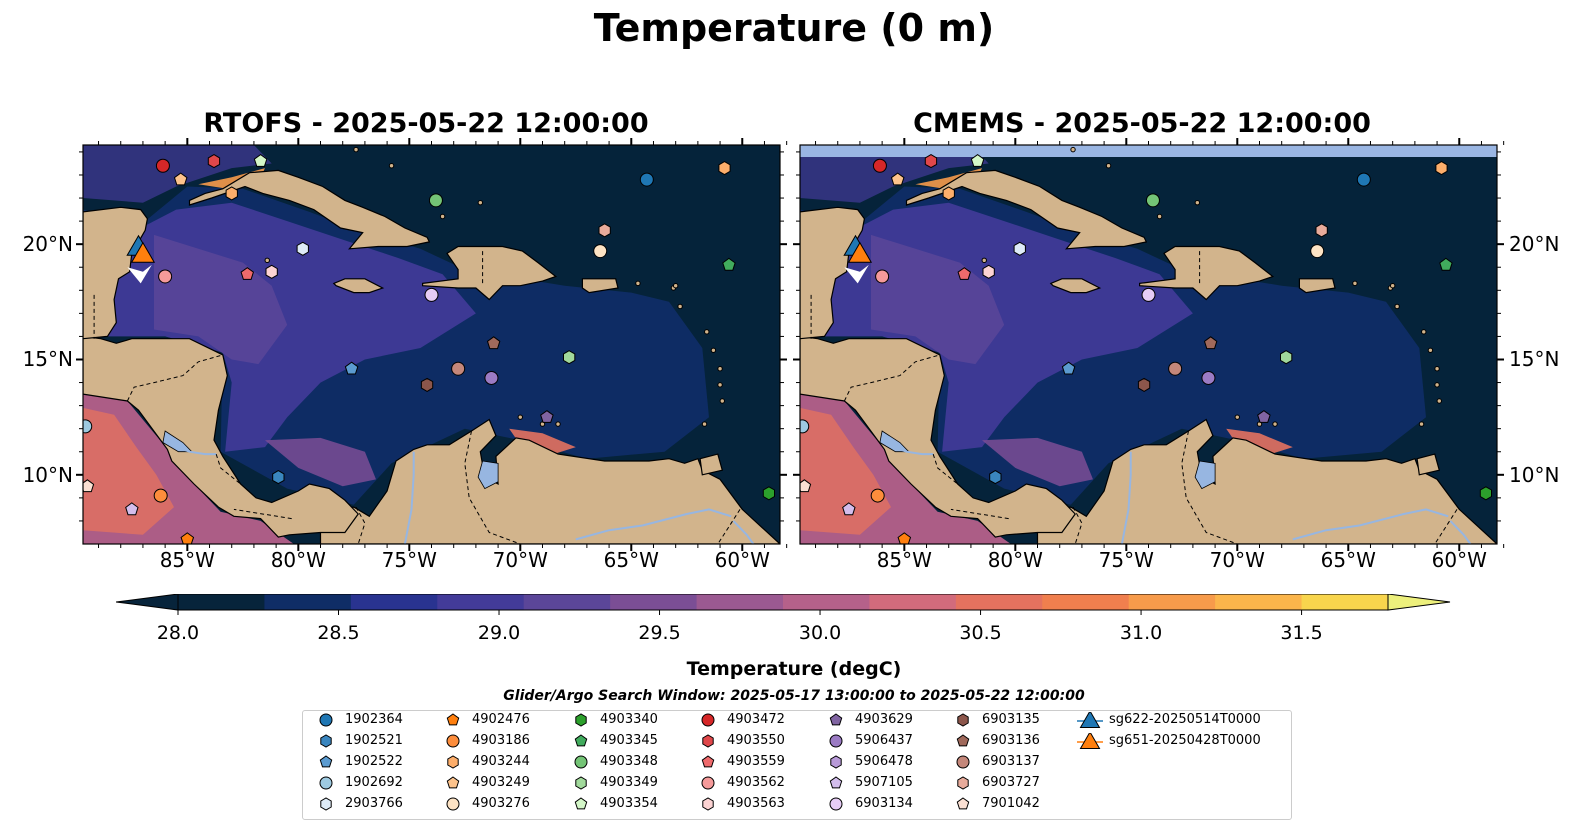 The image size is (1588, 829). I want to click on legend-marker-pentagon, so click(963, 740).